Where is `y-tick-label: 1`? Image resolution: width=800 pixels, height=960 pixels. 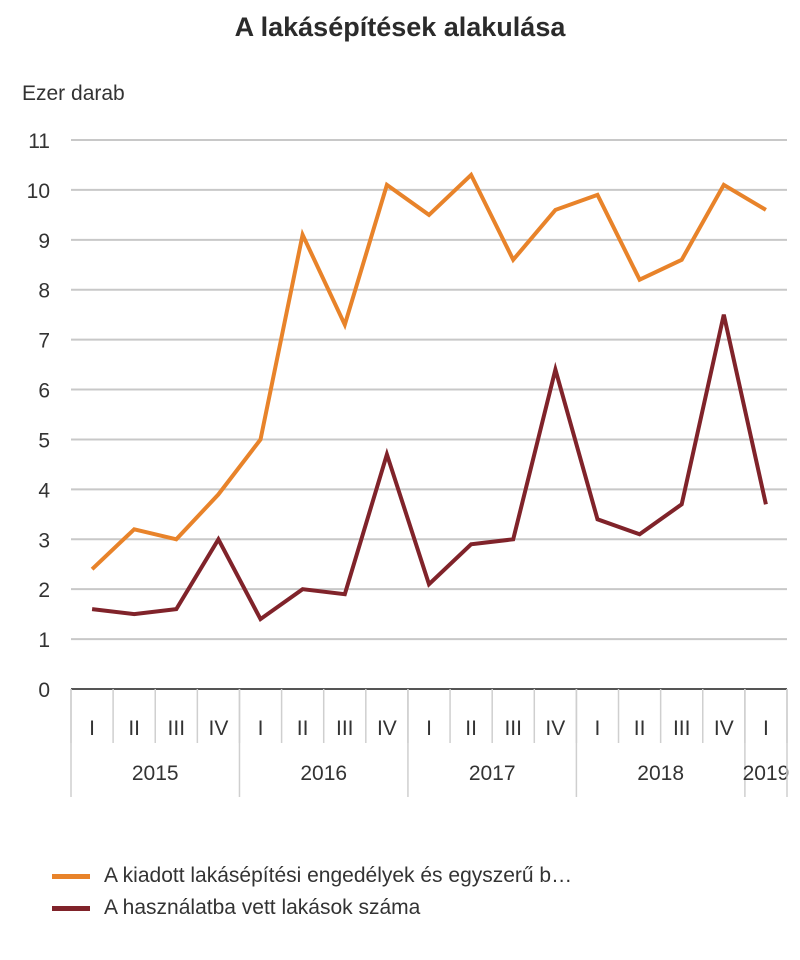
y-tick-label: 1 is located at coordinates (44, 640).